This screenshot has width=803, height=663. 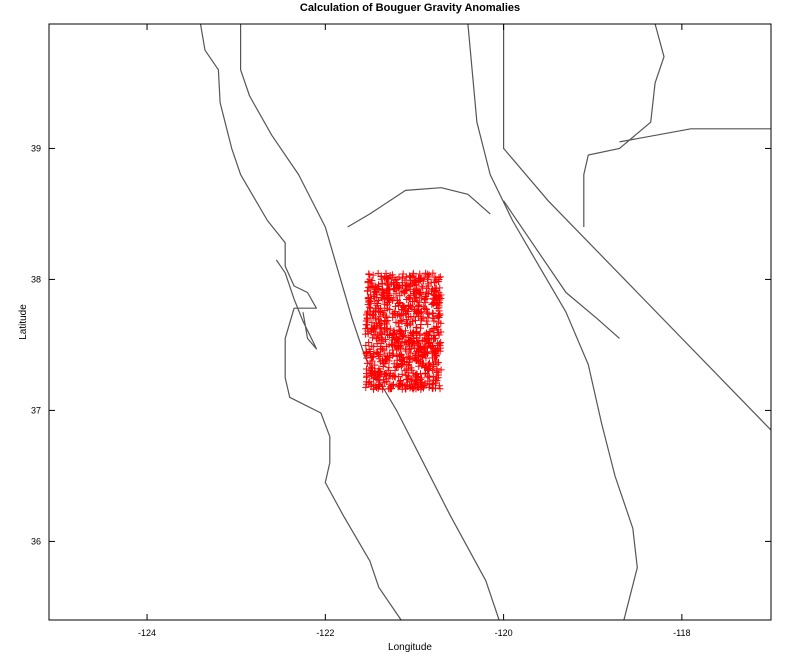 I want to click on x-tick-label: -124, so click(x=147, y=633).